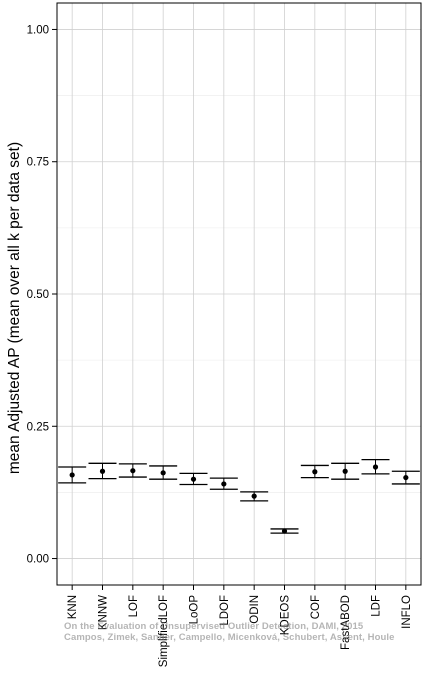  Describe the element at coordinates (38, 295) in the screenshot. I see `y-tick-label: 0.50` at that location.